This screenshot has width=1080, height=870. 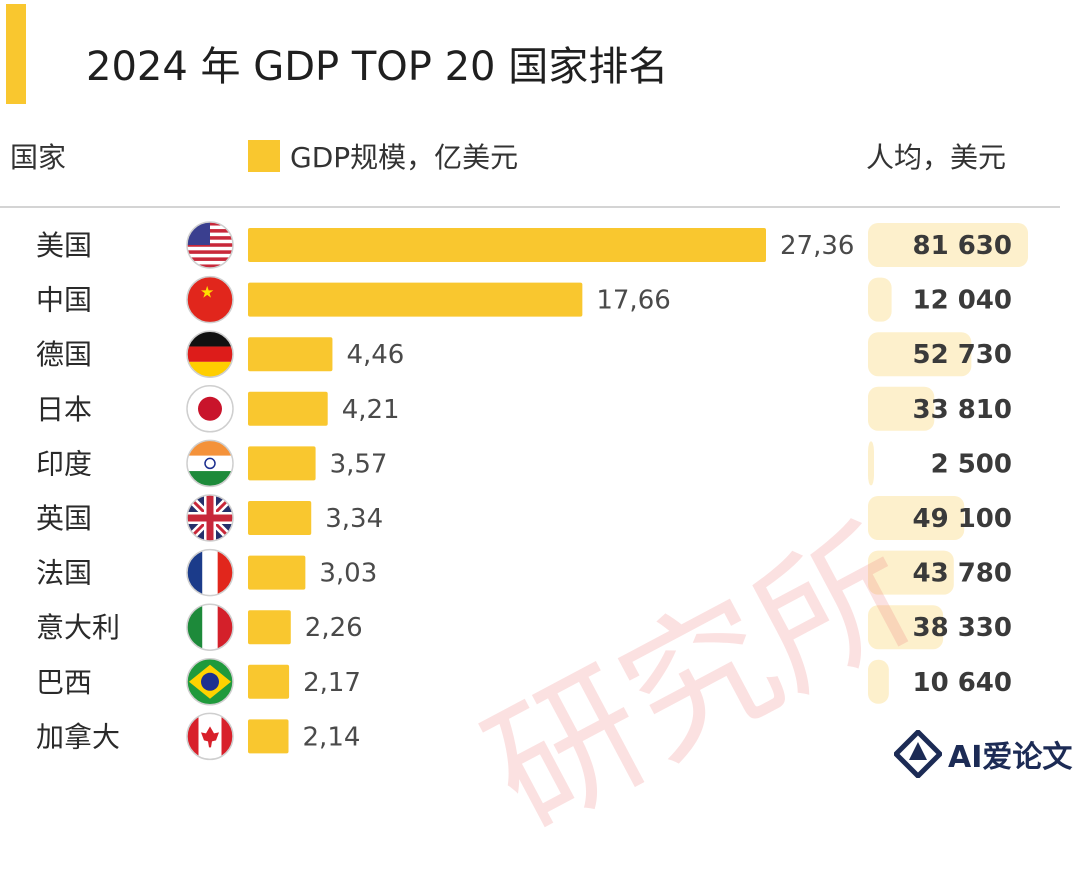 I want to click on per-capita-value-label: 10 640, so click(x=962, y=683).